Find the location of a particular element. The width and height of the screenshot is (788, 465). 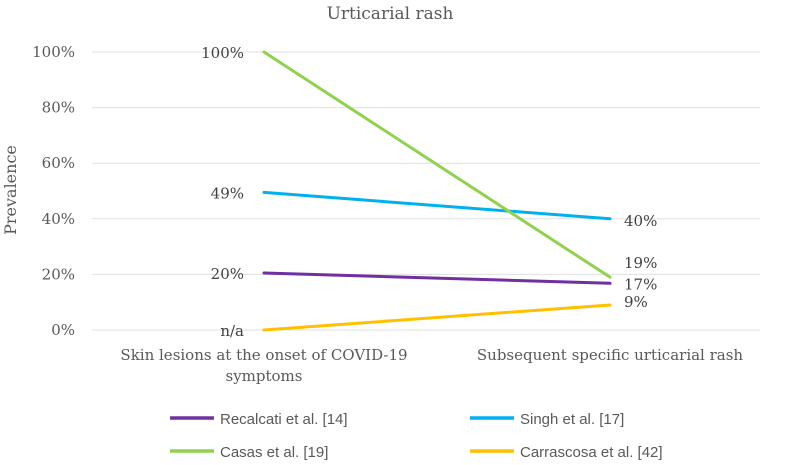

series-line-recalcati is located at coordinates (437, 278).